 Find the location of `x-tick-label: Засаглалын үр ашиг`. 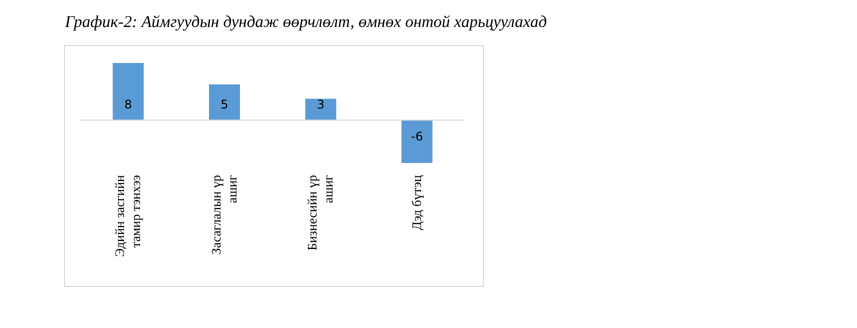

x-tick-label: Засаглалын үр ашиг is located at coordinates (224, 214).